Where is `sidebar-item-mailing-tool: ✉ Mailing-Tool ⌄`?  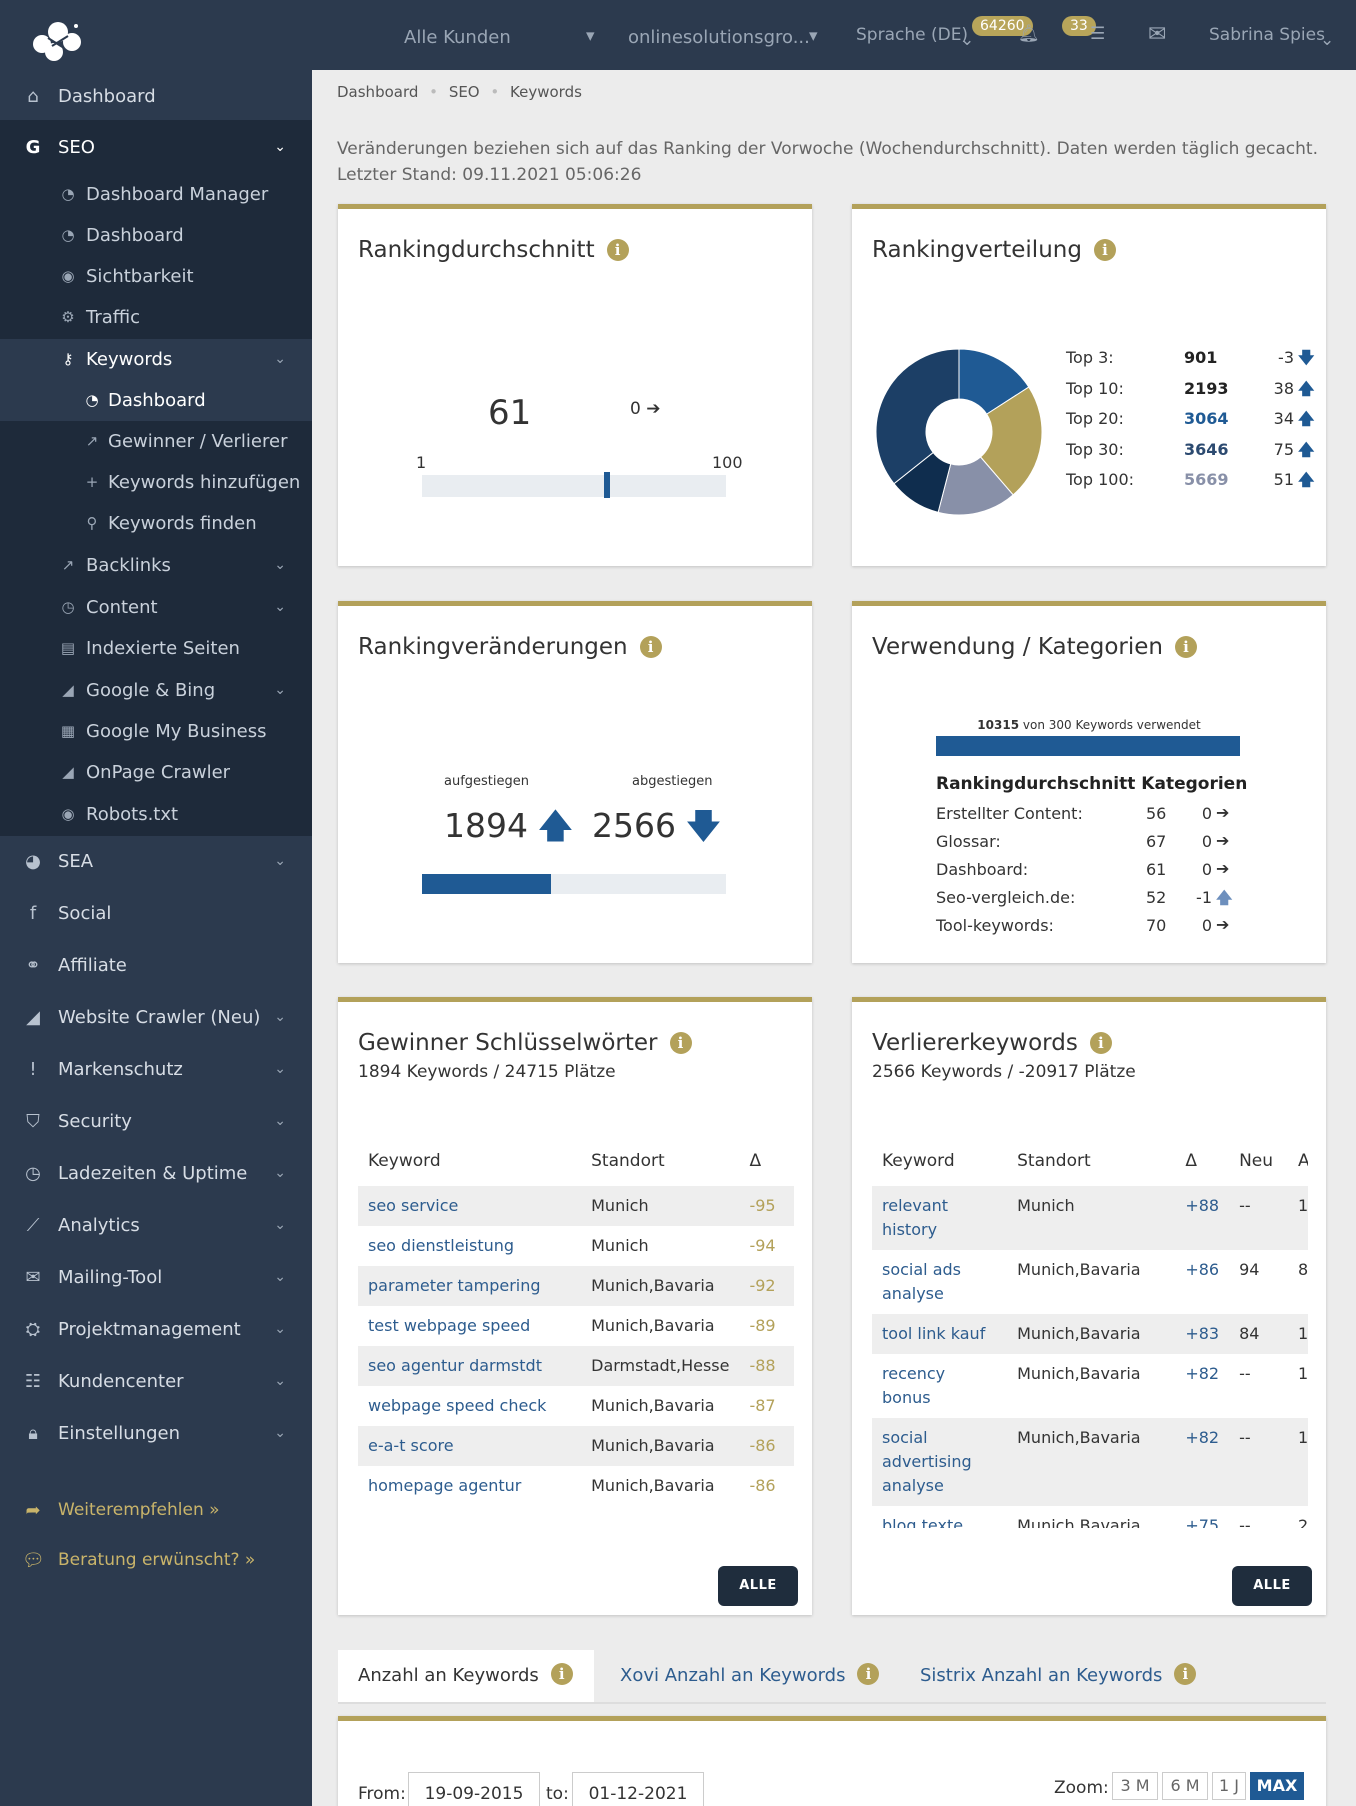
sidebar-item-mailing-tool: ✉ Mailing-Tool ⌄ is located at coordinates (156, 1277).